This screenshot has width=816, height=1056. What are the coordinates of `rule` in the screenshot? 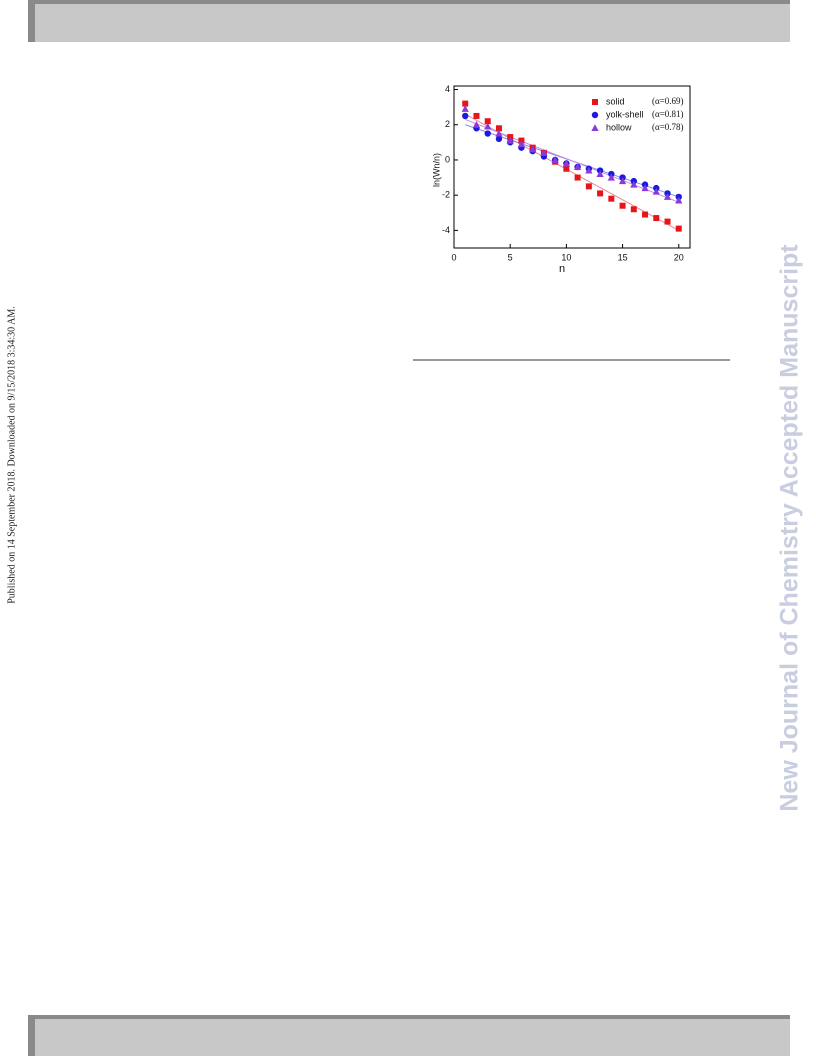 It's located at (571, 360).